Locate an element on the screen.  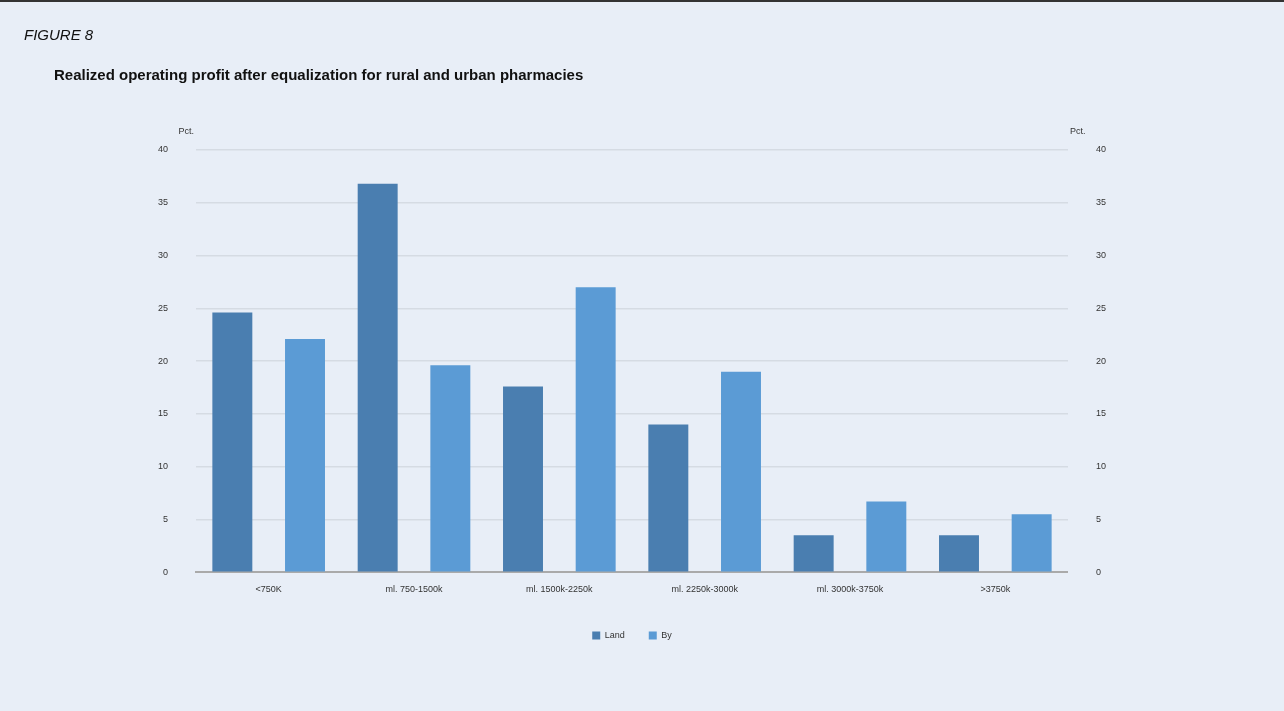
y-tick-label: 0 is located at coordinates (166, 571).